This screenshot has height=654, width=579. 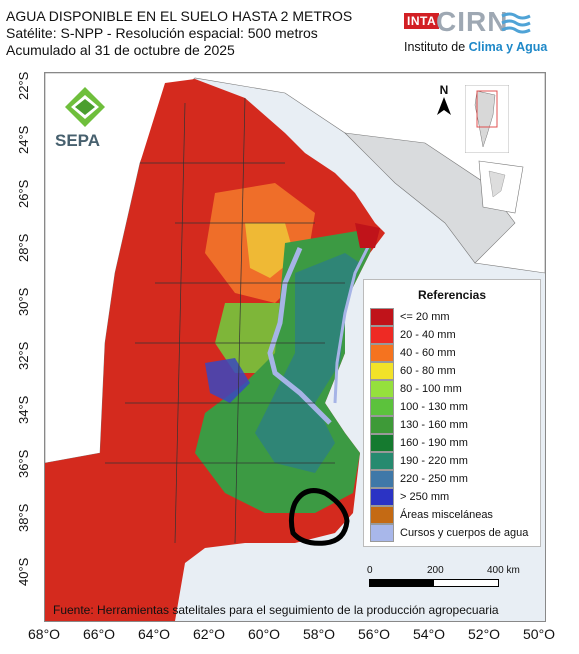 I want to click on scale-label-0: 0, so click(x=370, y=570).